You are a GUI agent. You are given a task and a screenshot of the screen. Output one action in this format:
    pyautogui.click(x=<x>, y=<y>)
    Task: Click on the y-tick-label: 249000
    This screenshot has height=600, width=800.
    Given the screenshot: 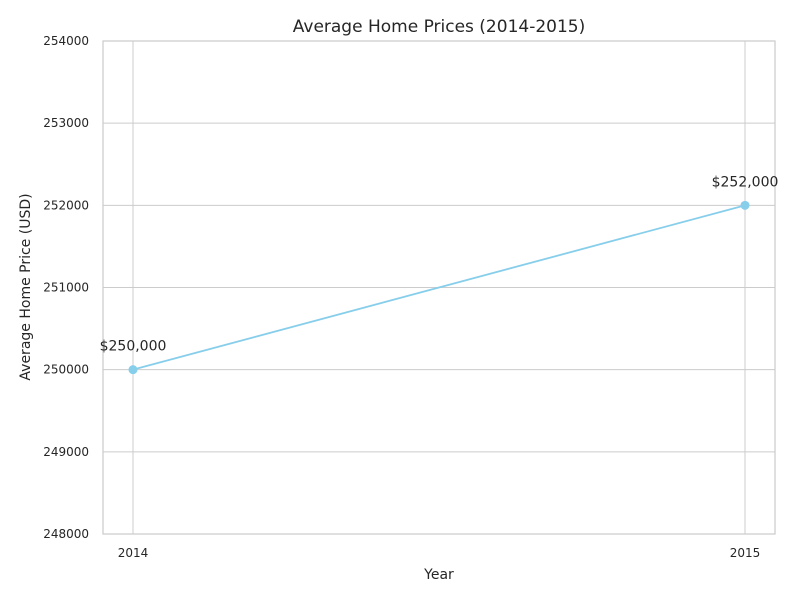 What is the action you would take?
    pyautogui.click(x=66, y=452)
    